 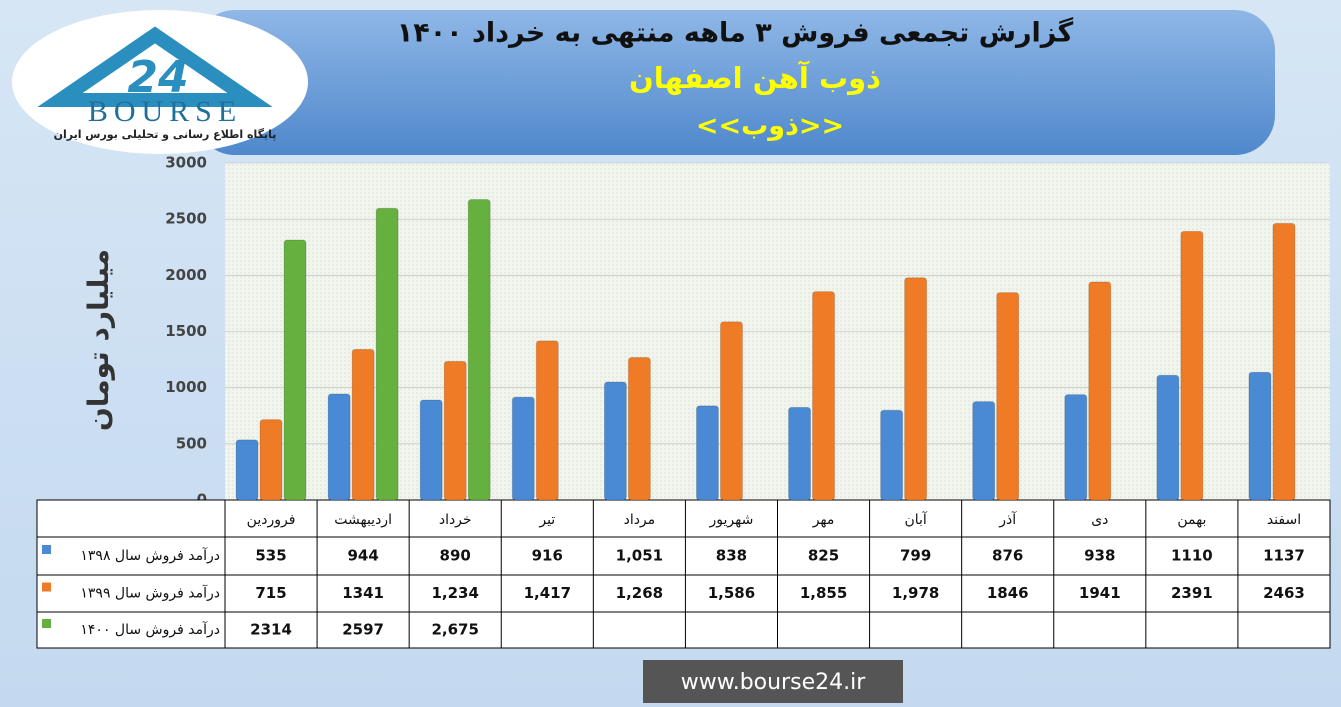 I want to click on logo-tagline: پایگاه اطلاع رسانی و تحلیلی بورس ایران, so click(x=165, y=134).